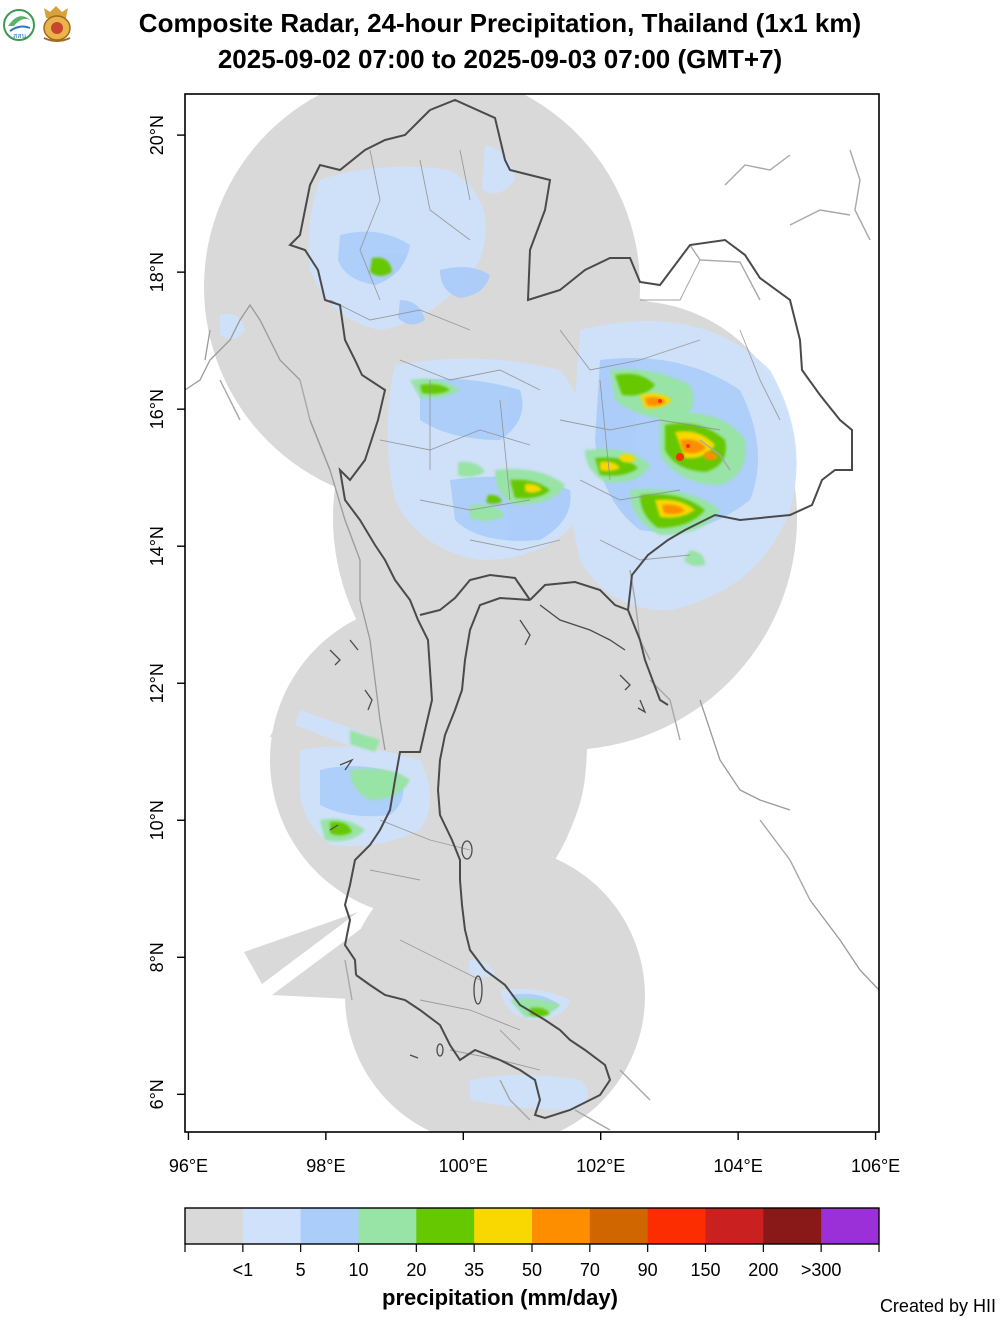 This screenshot has height=1320, width=1000. I want to click on legend-label: >300, so click(821, 1270).